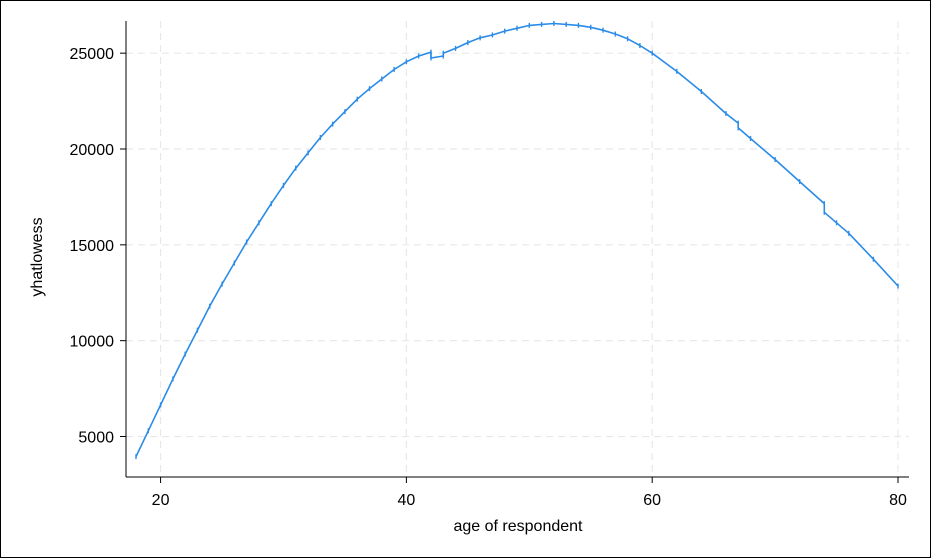 The image size is (931, 559). Describe the element at coordinates (96, 438) in the screenshot. I see `y-tick-label: 5000` at that location.